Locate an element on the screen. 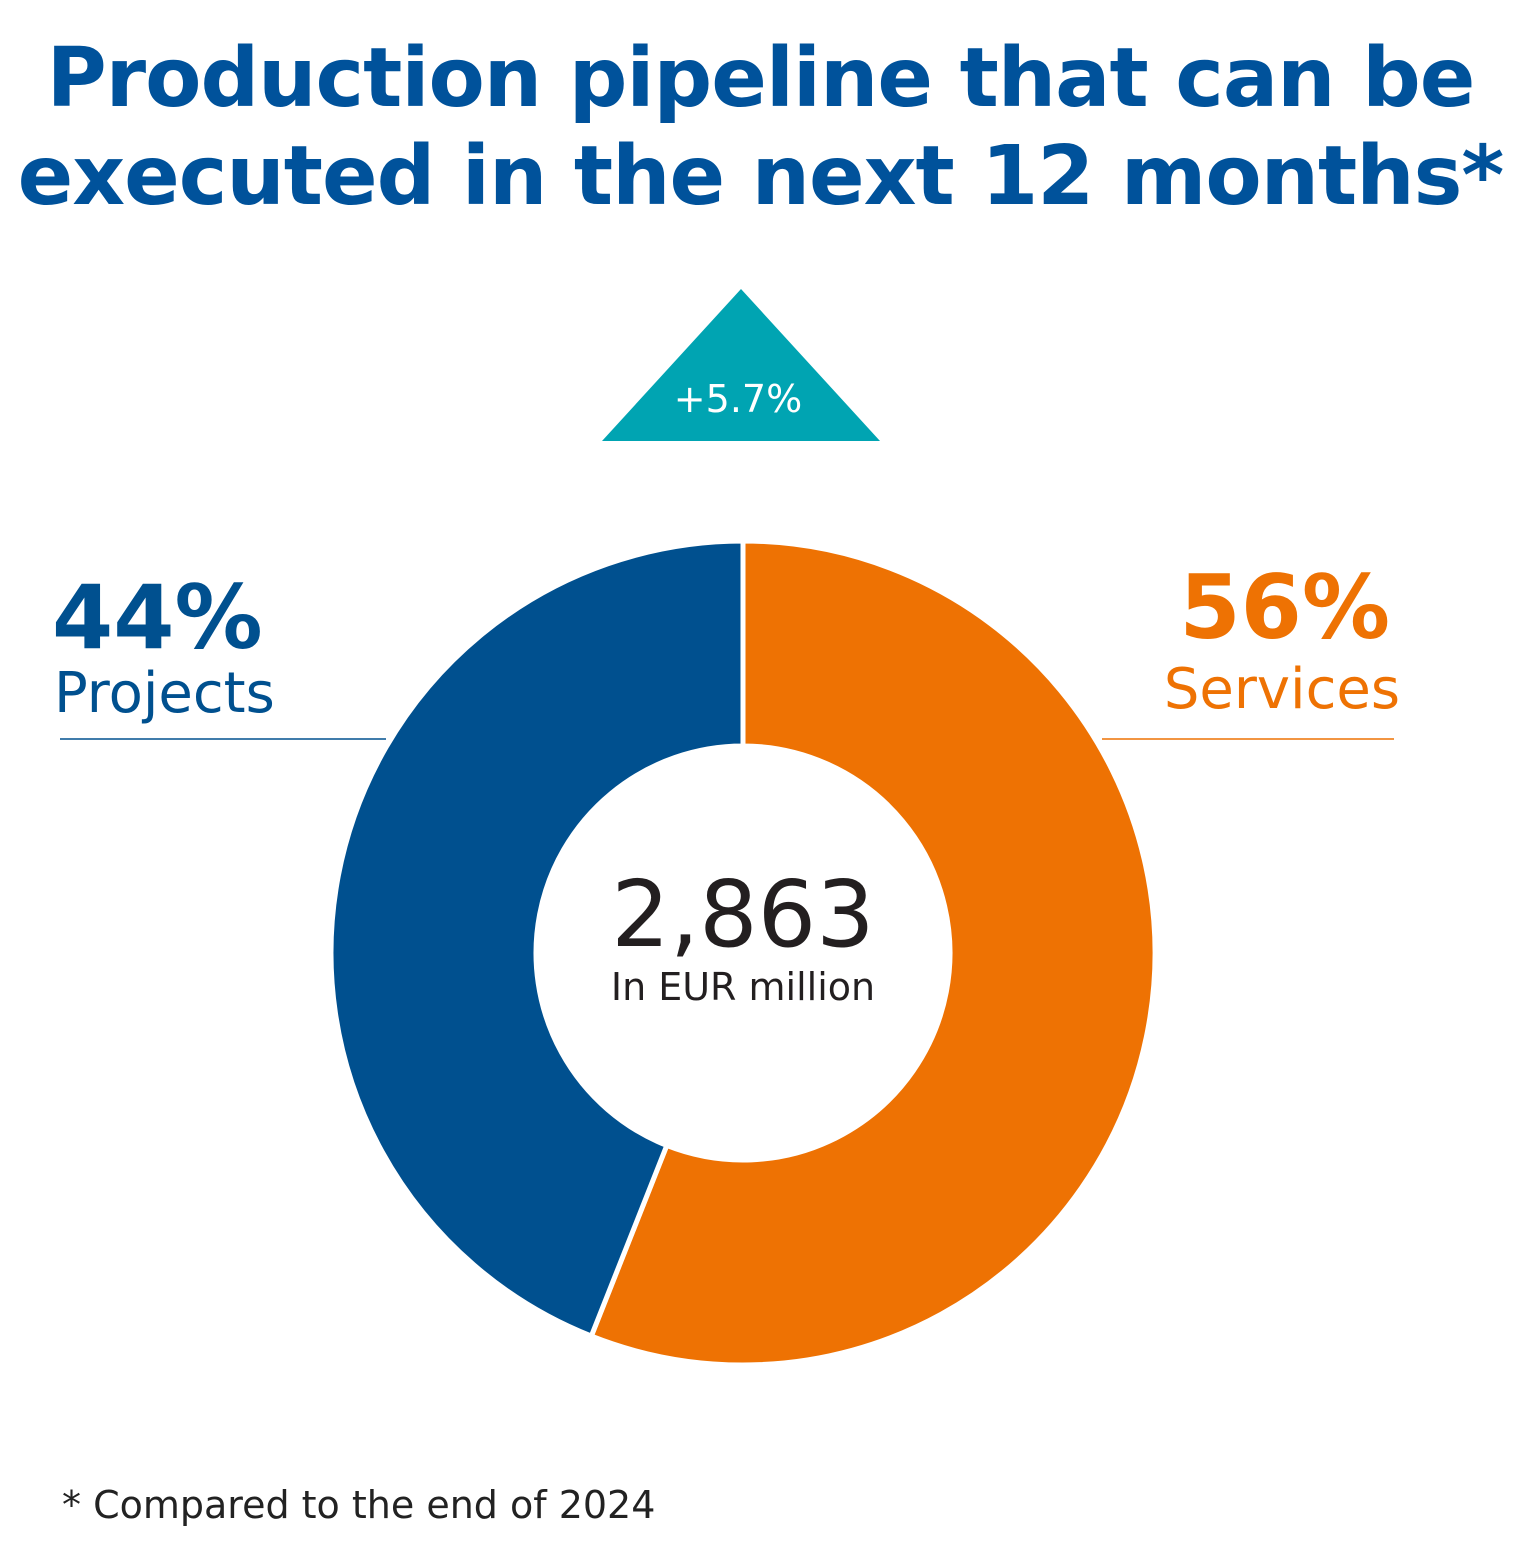  services-category-label: Services is located at coordinates (1282, 689).